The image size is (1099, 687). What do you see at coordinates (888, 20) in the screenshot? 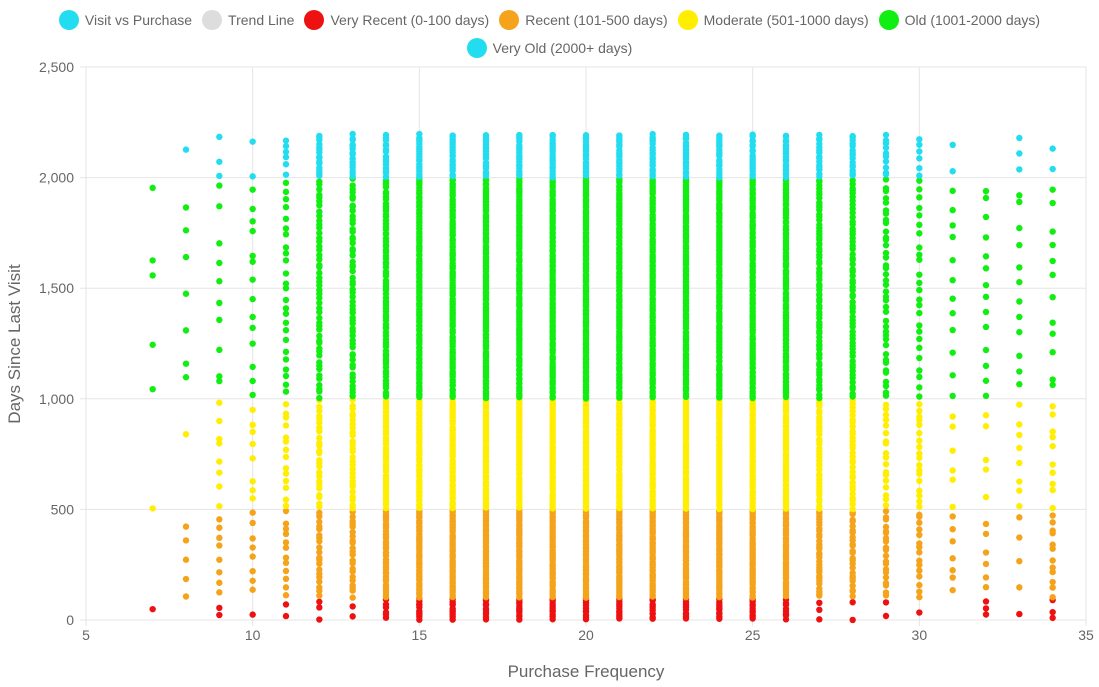
I see `legend-swatch-old` at bounding box center [888, 20].